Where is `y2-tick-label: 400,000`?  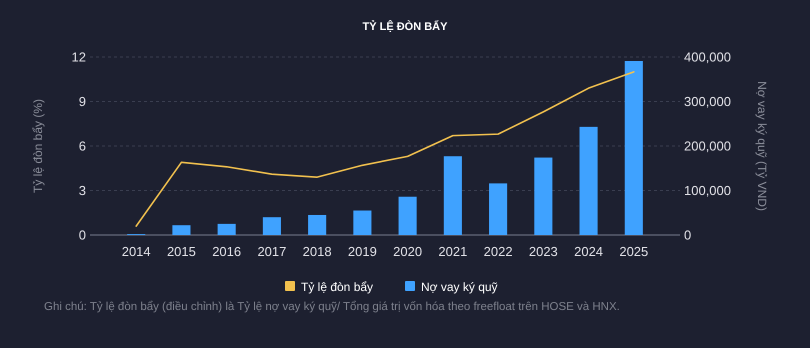 y2-tick-label: 400,000 is located at coordinates (707, 57).